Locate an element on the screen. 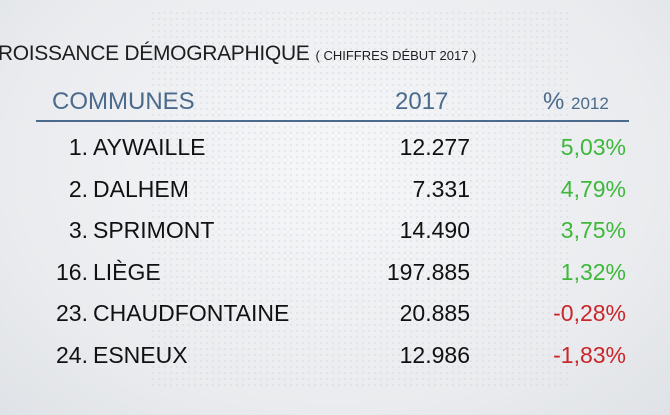 The image size is (670, 415). pct-change: 1,32% is located at coordinates (593, 271).